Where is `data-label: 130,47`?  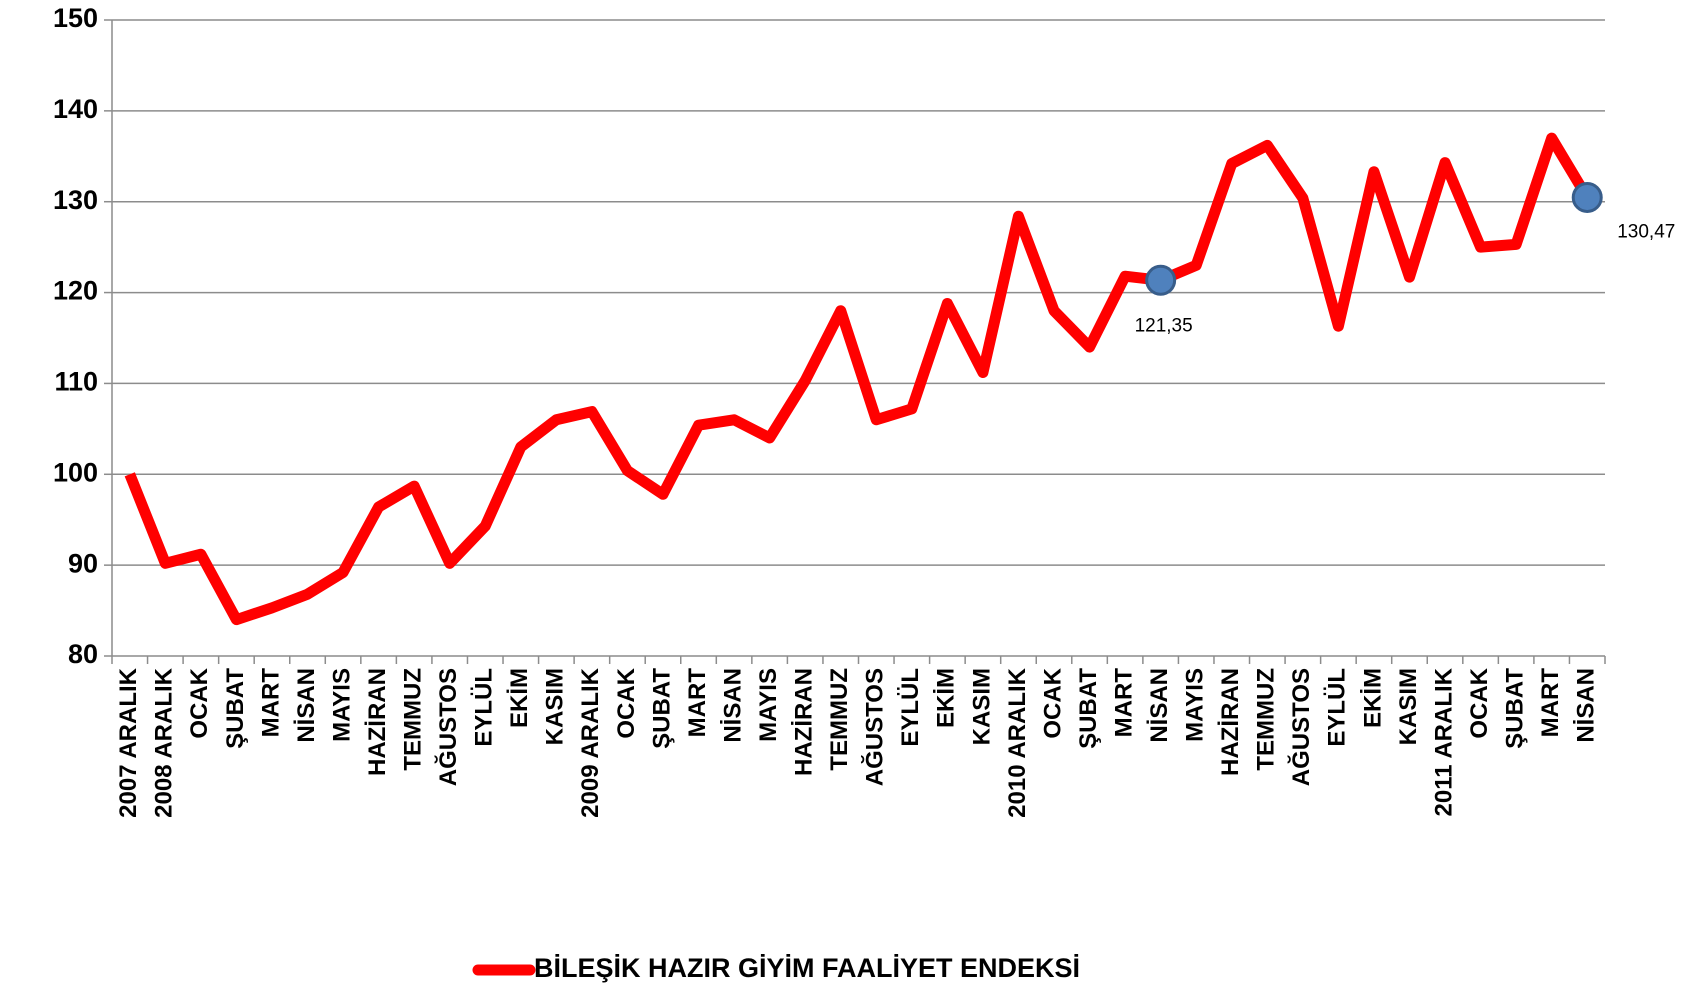
data-label: 130,47 is located at coordinates (1646, 231).